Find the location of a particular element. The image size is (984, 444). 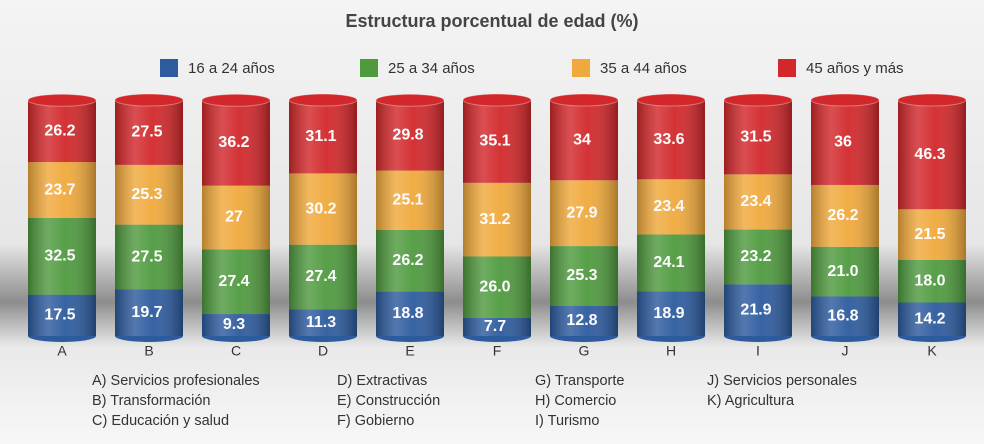

x-tick-label: J is located at coordinates (845, 351).